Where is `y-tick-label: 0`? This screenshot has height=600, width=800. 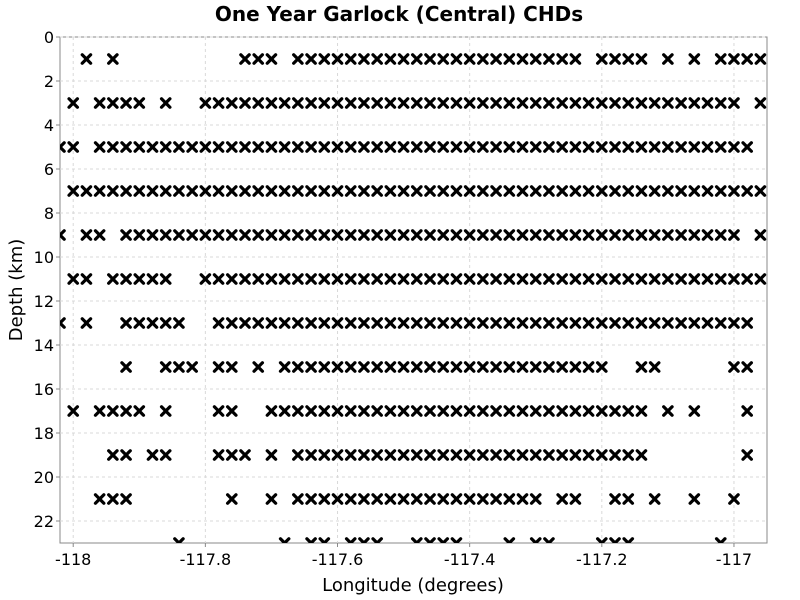
y-tick-label: 0 is located at coordinates (49, 37).